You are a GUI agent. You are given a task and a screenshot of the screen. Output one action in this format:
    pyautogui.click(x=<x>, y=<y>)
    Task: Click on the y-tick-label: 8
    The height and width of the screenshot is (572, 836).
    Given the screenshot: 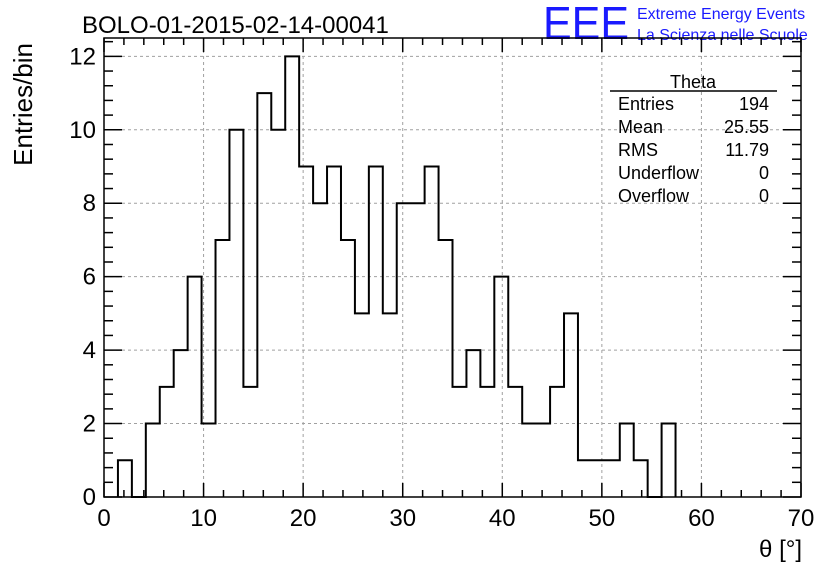 What is the action you would take?
    pyautogui.click(x=89, y=203)
    